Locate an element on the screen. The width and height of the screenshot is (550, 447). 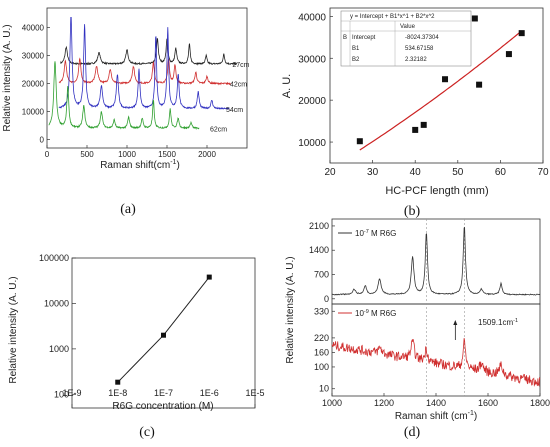
fit-curve is located at coordinates (441, 90).